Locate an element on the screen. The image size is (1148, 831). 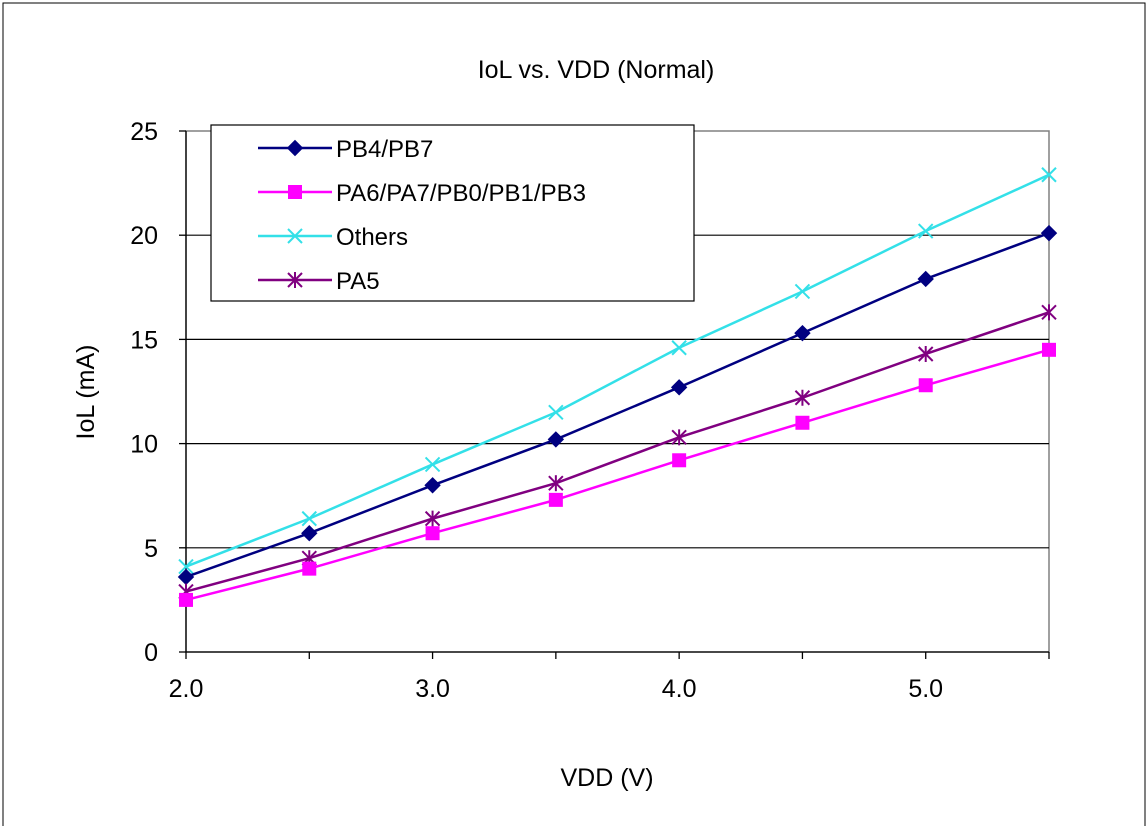
x-axis-label: VDD (V) is located at coordinates (606, 778).